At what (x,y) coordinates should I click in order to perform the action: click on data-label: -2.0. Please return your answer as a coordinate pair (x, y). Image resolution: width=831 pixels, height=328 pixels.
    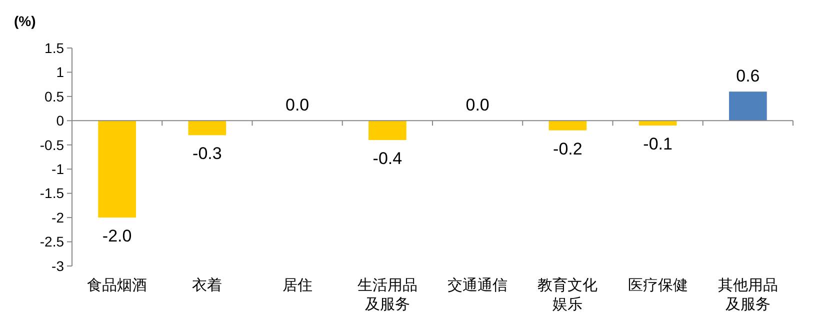
    Looking at the image, I should click on (117, 236).